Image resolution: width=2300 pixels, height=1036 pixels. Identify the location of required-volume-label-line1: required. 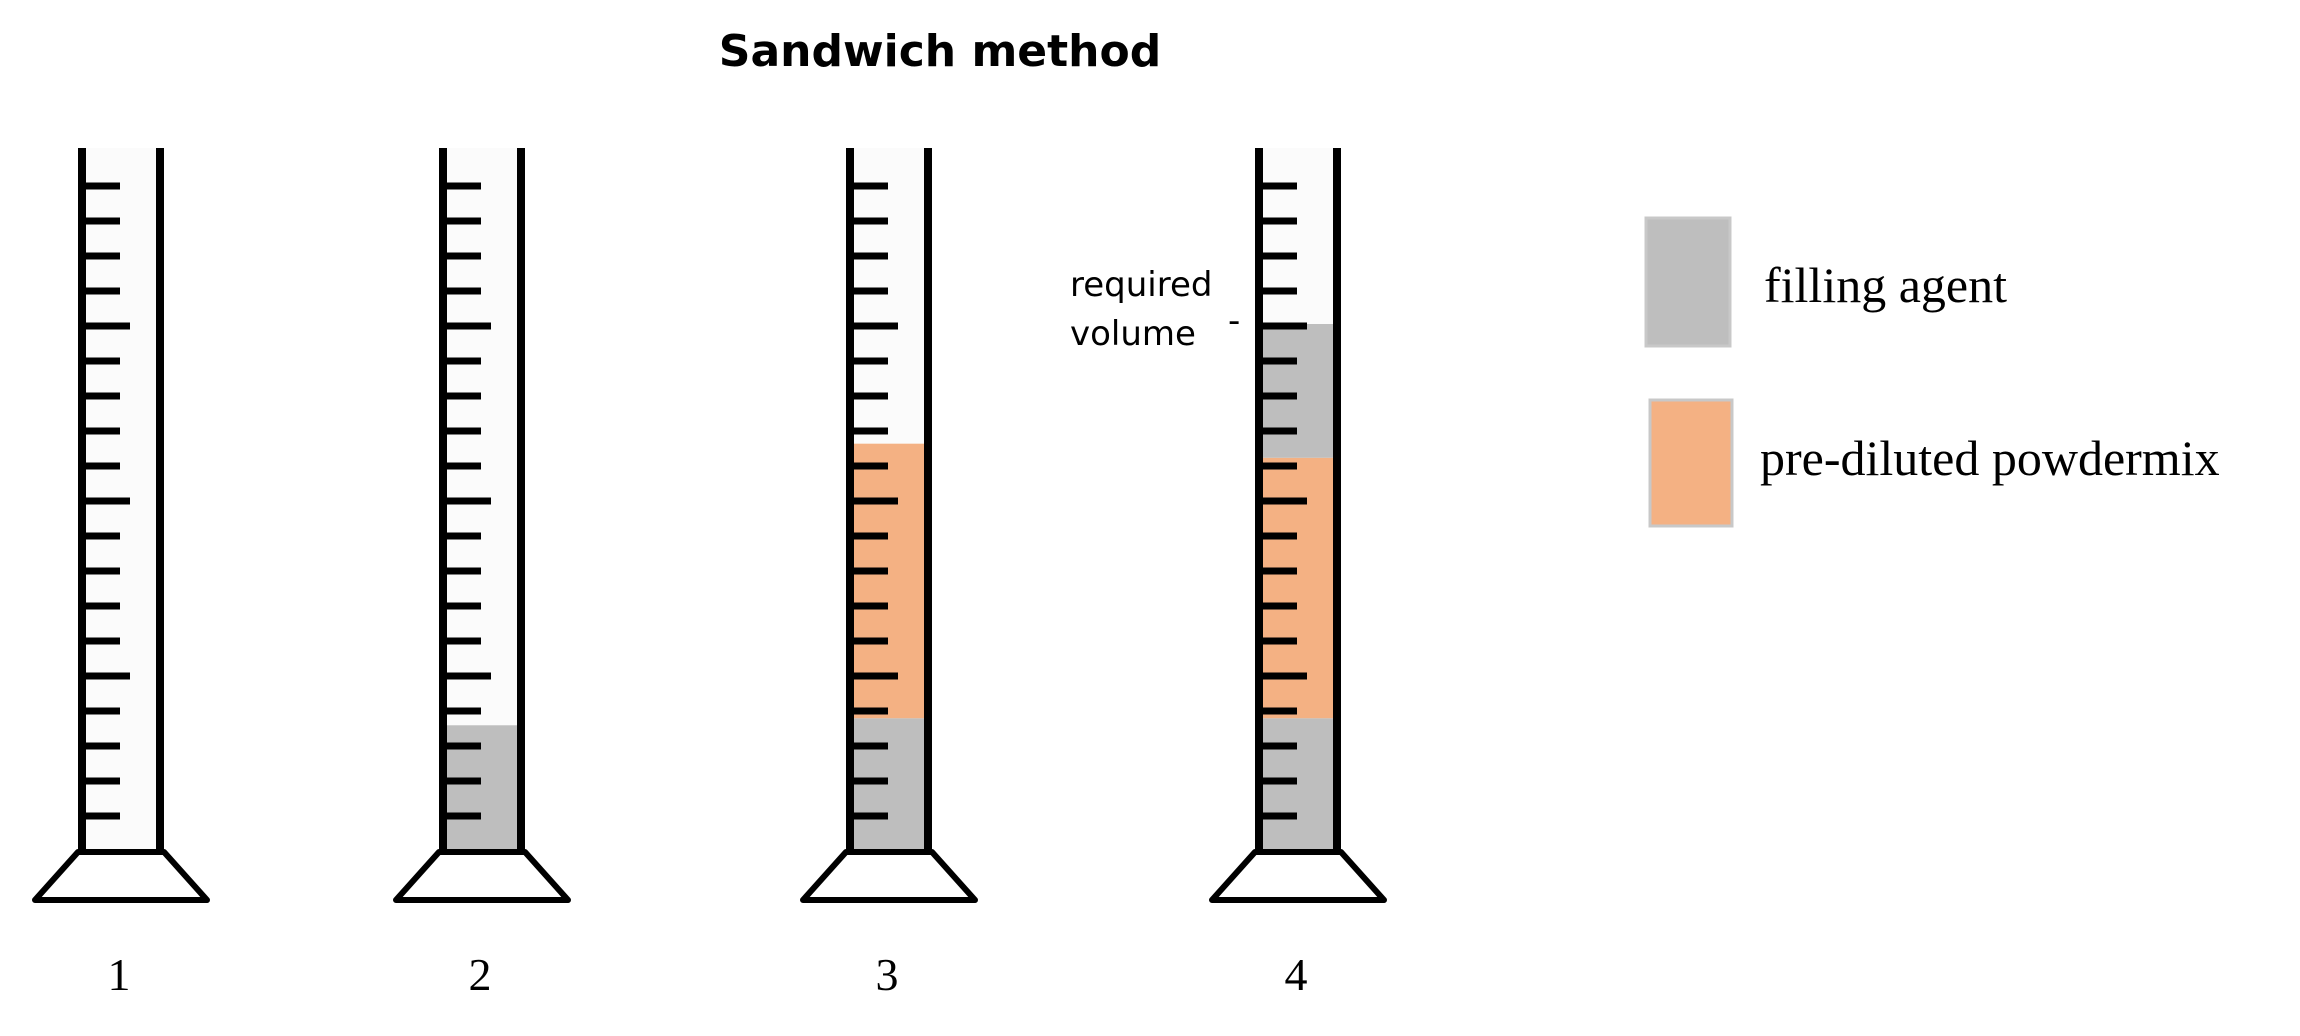
(1141, 285).